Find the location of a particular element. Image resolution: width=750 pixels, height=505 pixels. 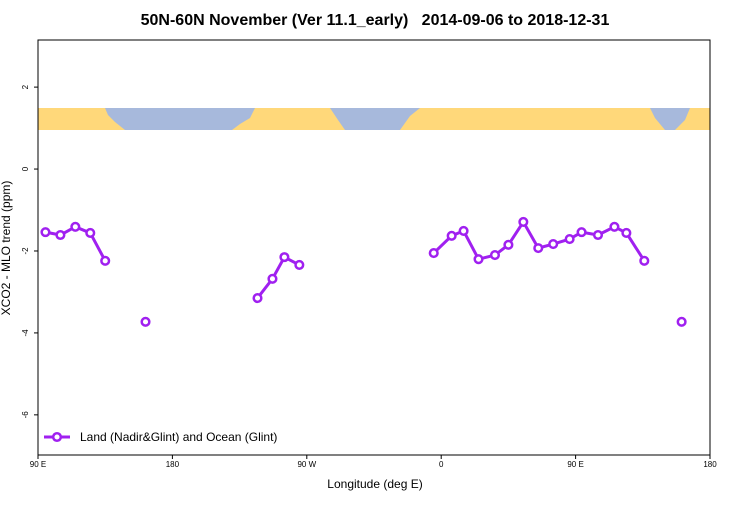

x-tick-label: 90 W is located at coordinates (306, 464).